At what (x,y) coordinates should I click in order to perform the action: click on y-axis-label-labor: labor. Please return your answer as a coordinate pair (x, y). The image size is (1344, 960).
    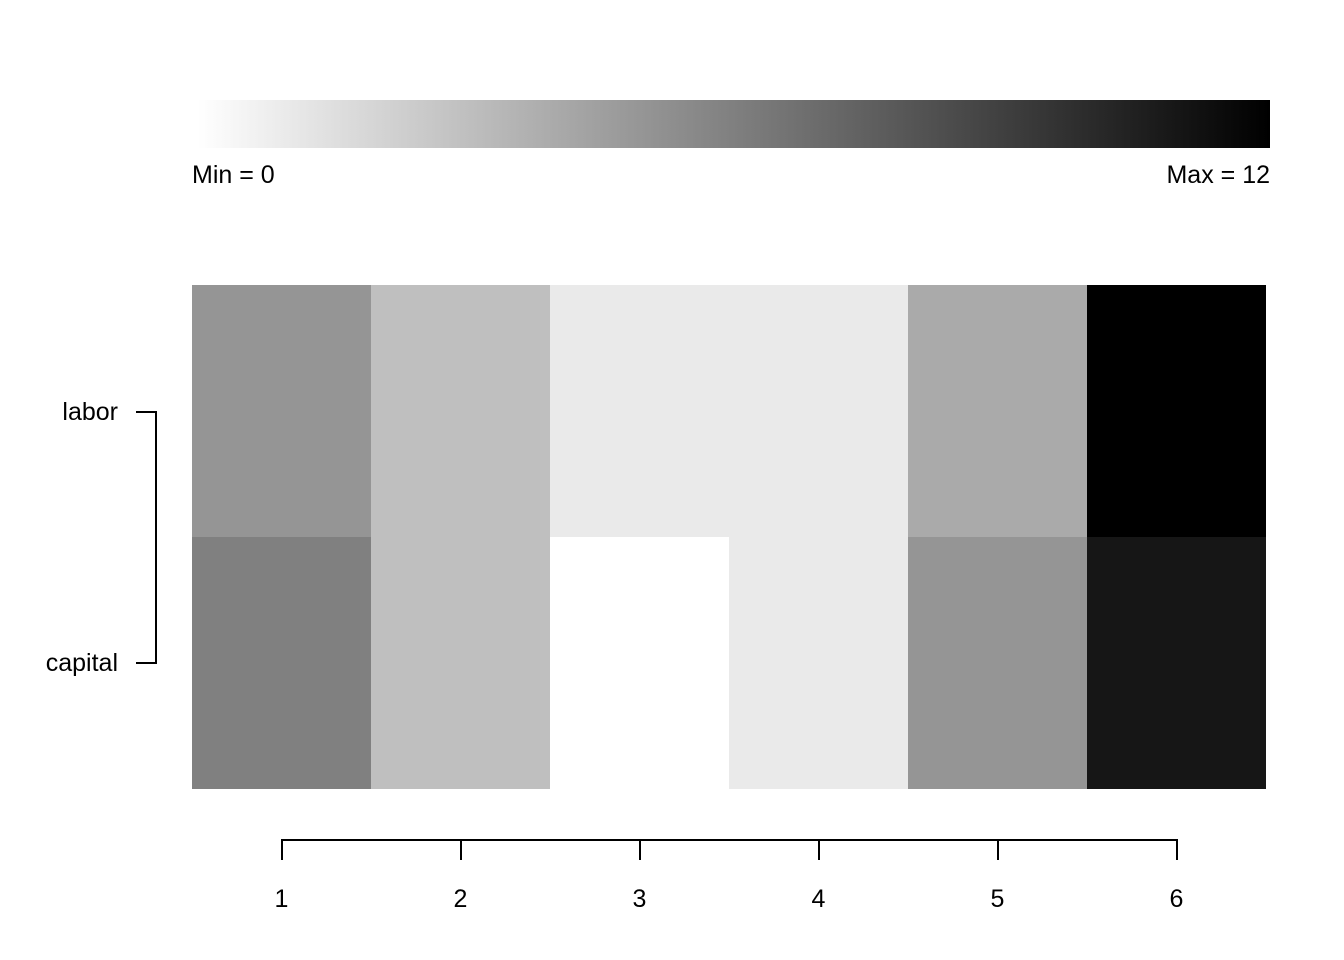
    Looking at the image, I should click on (90, 412).